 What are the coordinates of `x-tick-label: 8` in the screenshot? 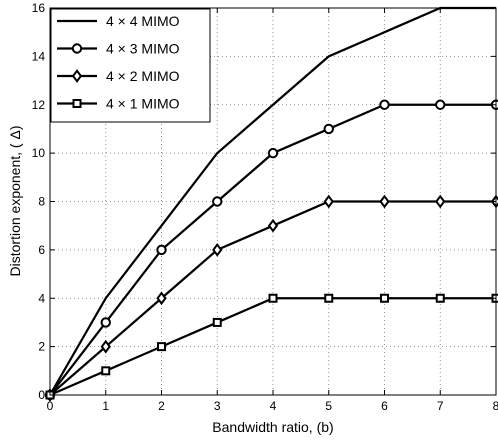 It's located at (495, 406).